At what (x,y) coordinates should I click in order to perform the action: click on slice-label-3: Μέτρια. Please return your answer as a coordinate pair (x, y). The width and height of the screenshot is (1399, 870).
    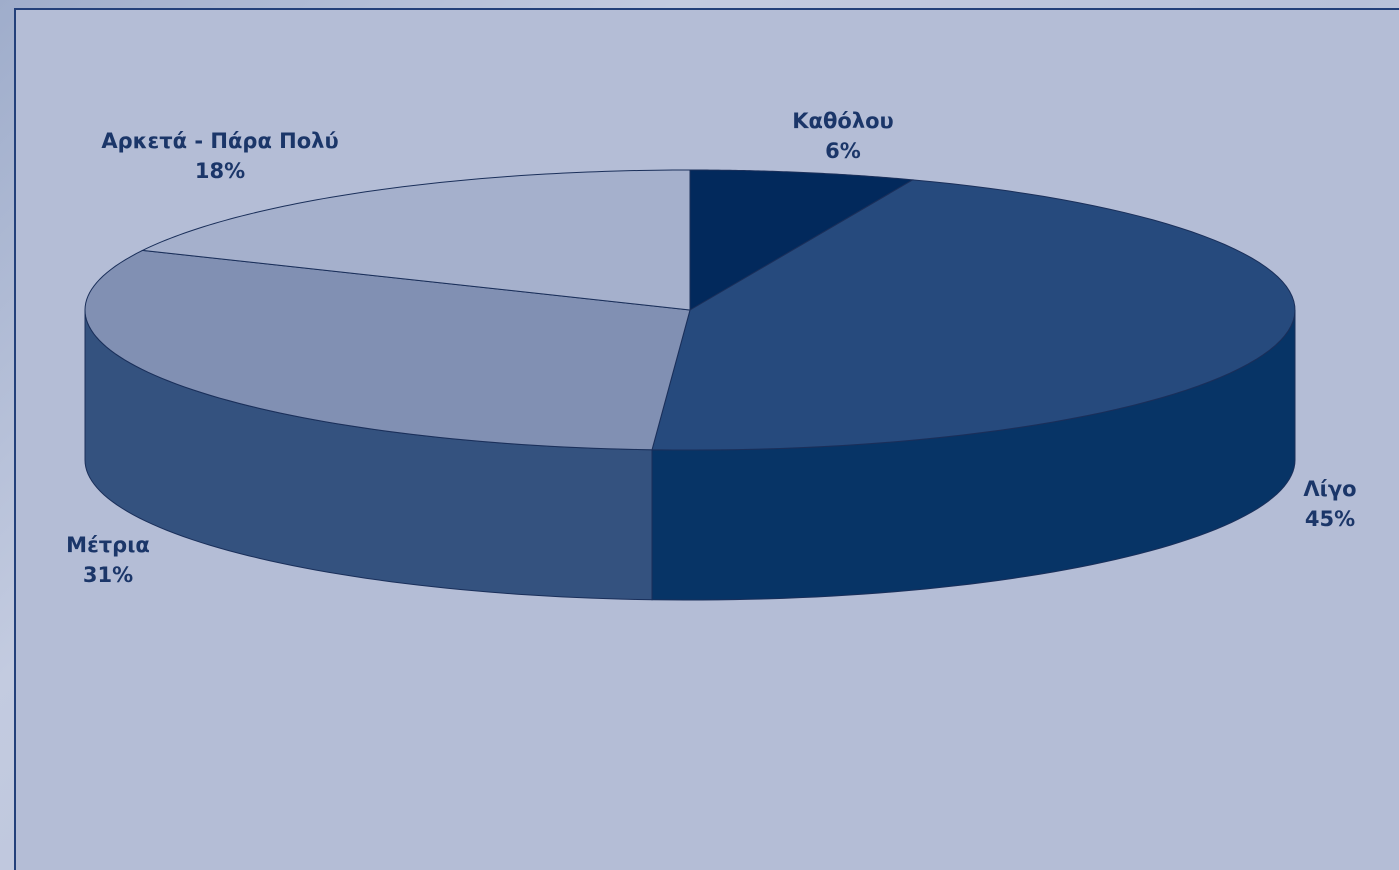
    Looking at the image, I should click on (108, 545).